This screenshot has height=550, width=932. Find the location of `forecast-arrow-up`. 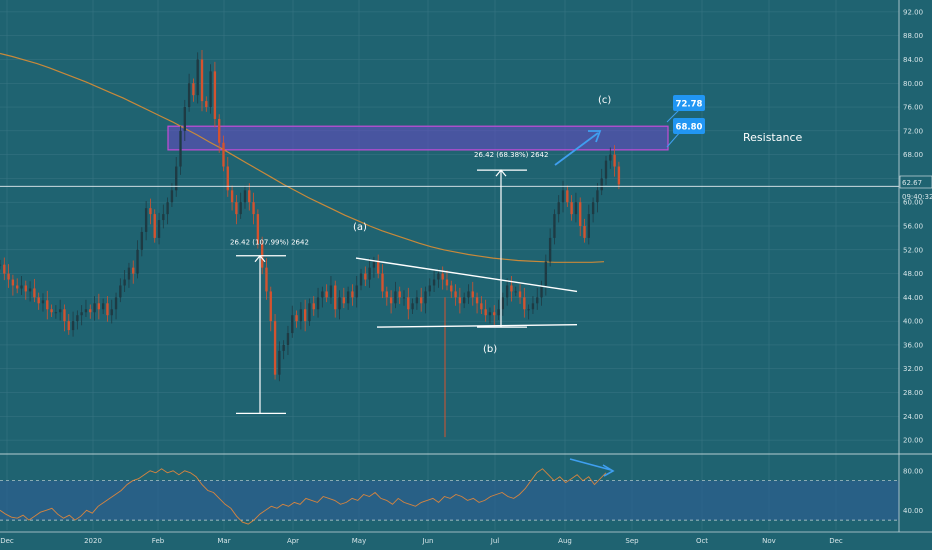

forecast-arrow-up is located at coordinates (576, 149).